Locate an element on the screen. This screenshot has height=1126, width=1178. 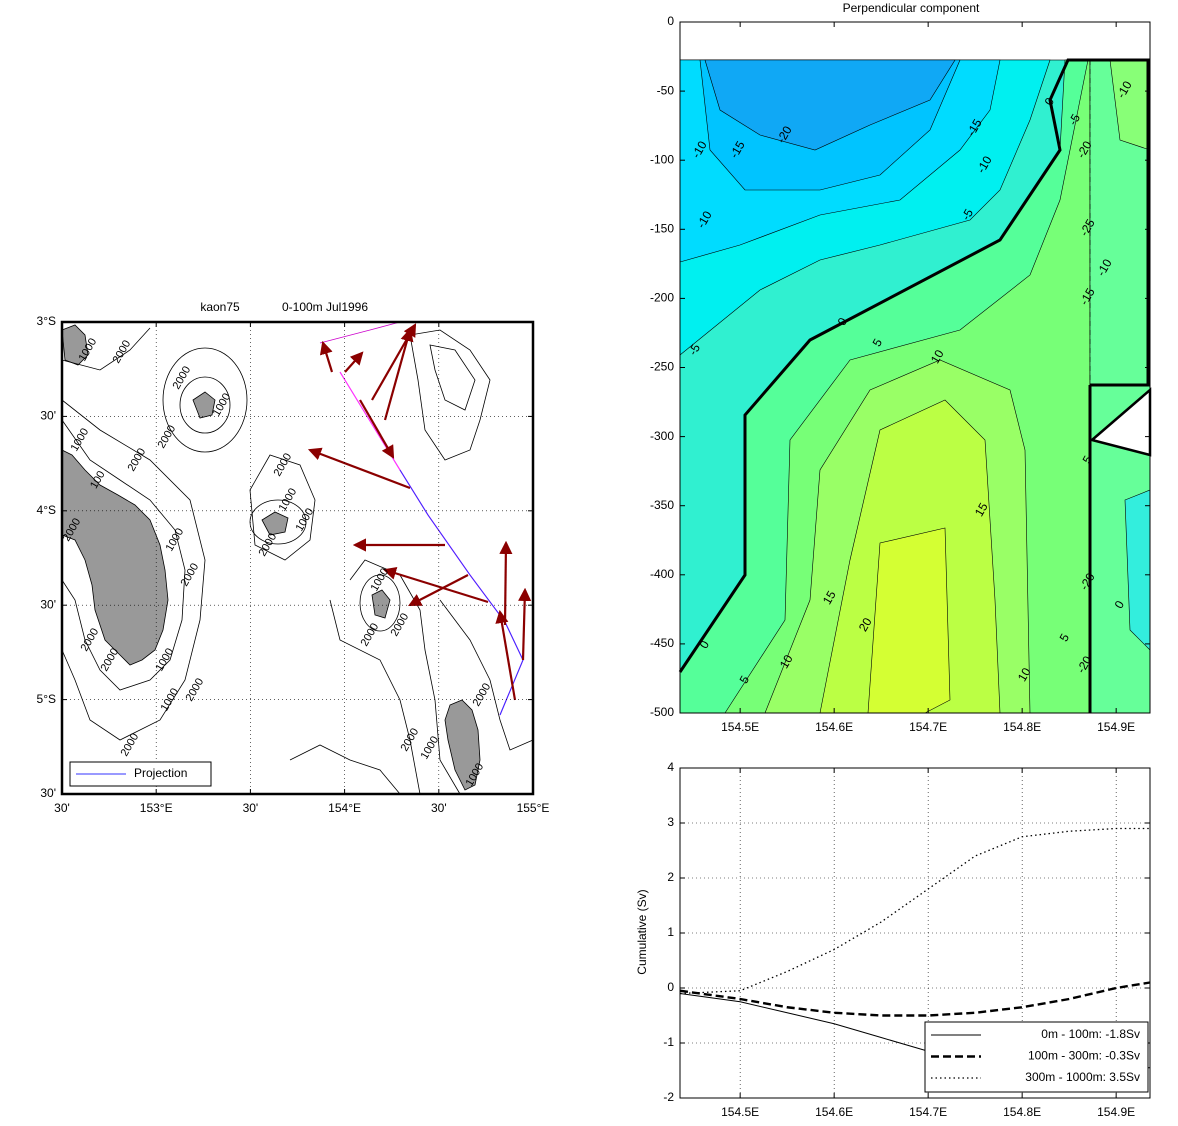
y-tick-label: 3°S is located at coordinates (46, 321).